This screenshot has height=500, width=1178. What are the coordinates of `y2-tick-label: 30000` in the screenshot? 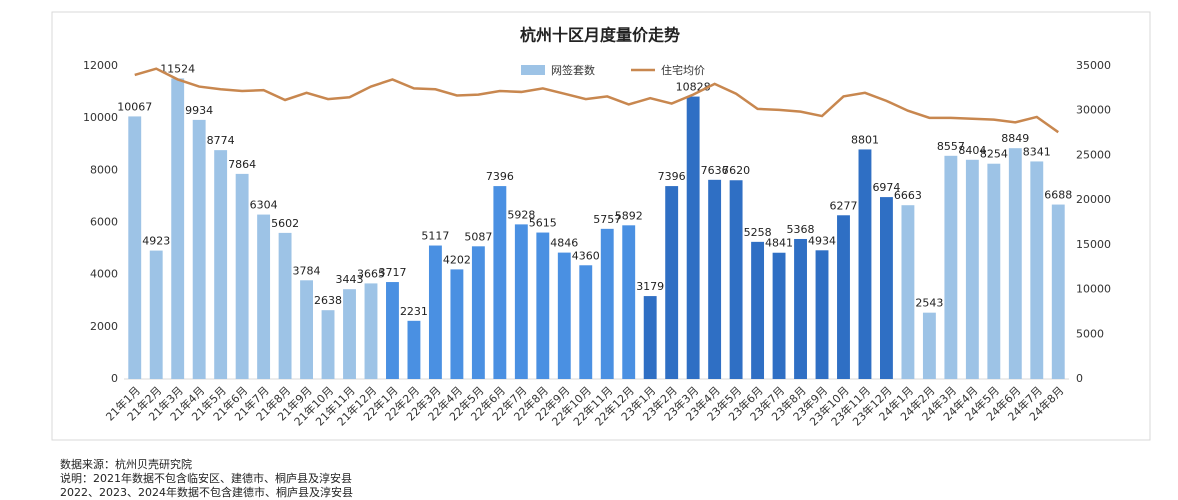 It's located at (1093, 110).